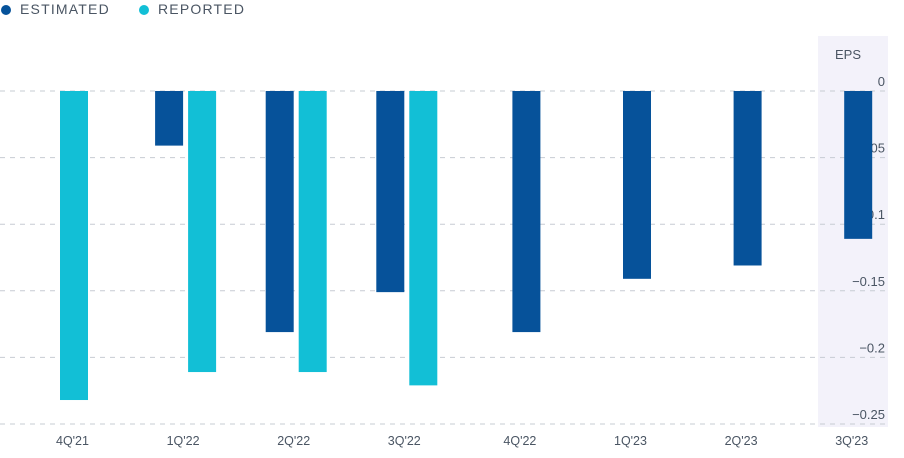 Image resolution: width=904 pixels, height=458 pixels. What do you see at coordinates (293, 441) in the screenshot?
I see `x-tick-label: 2Q'22` at bounding box center [293, 441].